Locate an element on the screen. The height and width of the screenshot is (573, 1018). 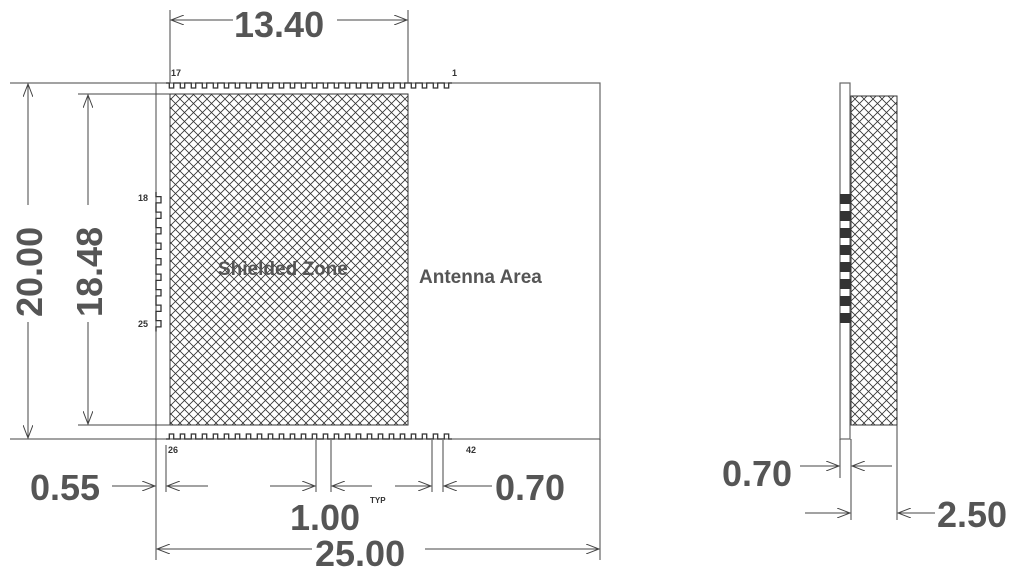
pin-label-42: 42 is located at coordinates (471, 450).